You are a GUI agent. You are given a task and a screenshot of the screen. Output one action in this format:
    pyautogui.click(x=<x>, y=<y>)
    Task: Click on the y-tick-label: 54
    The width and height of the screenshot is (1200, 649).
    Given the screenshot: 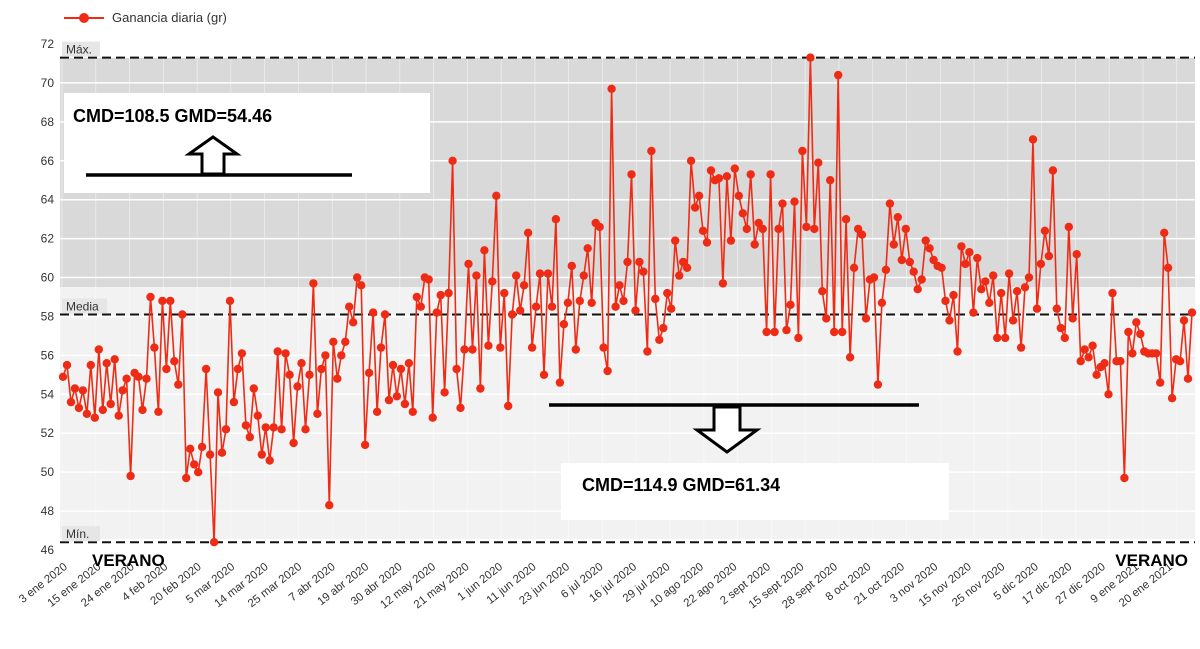 What is the action you would take?
    pyautogui.click(x=48, y=394)
    